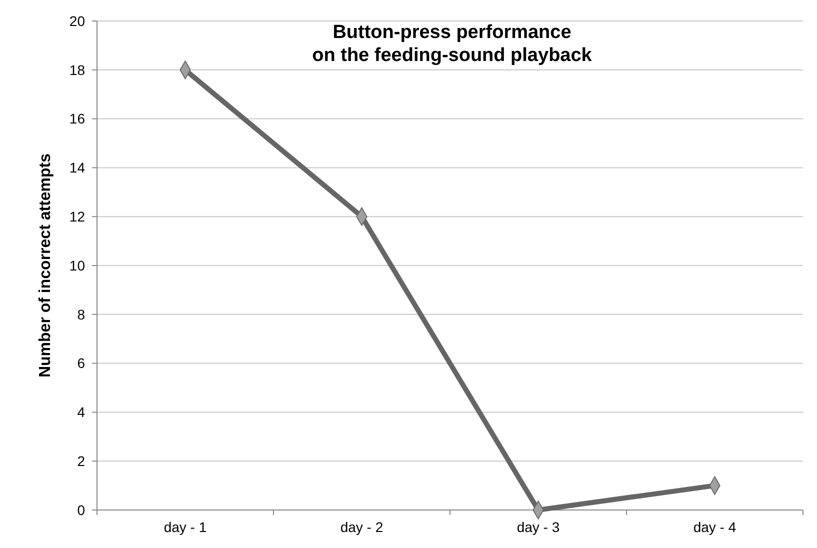 This screenshot has height=548, width=817. I want to click on x-tick-label: day - 4, so click(714, 527).